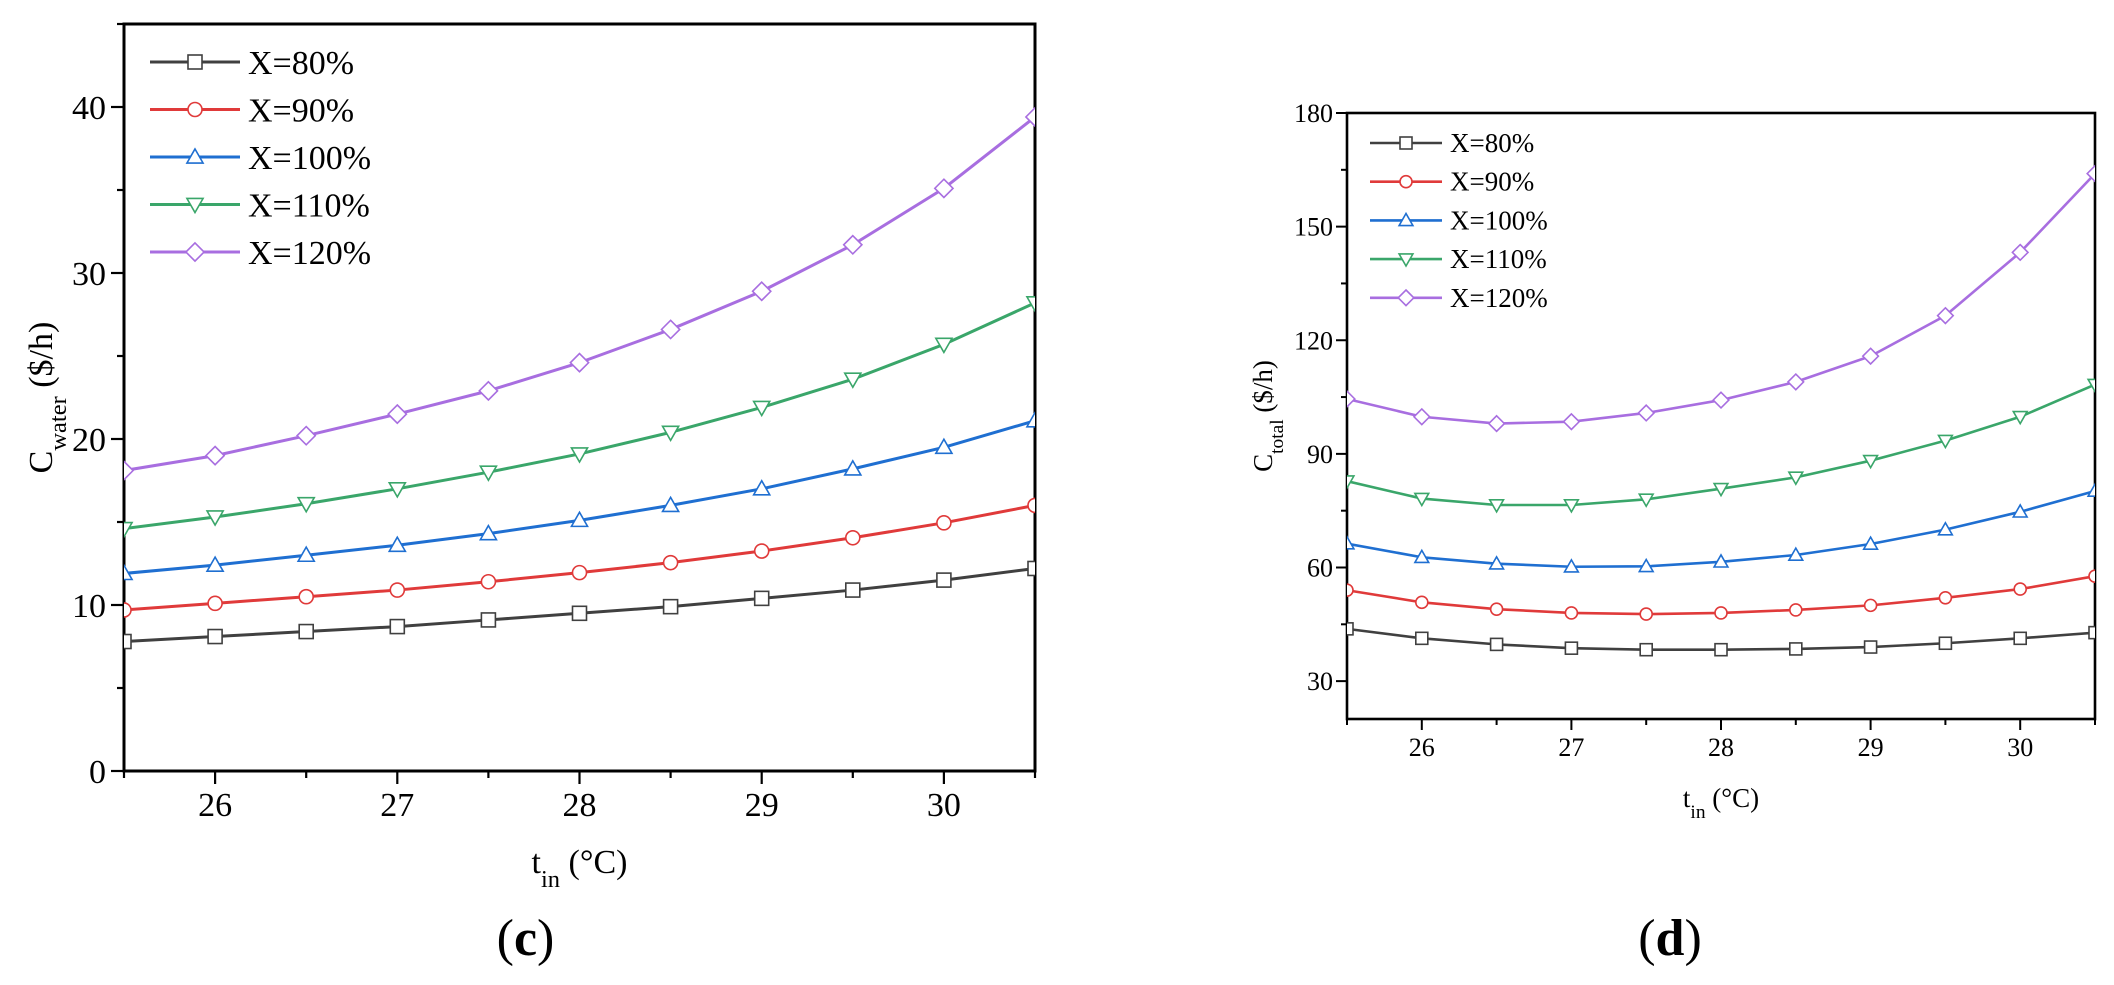 This screenshot has width=2114, height=985. Describe the element at coordinates (1313, 227) in the screenshot. I see `y-tick-label: 150` at that location.